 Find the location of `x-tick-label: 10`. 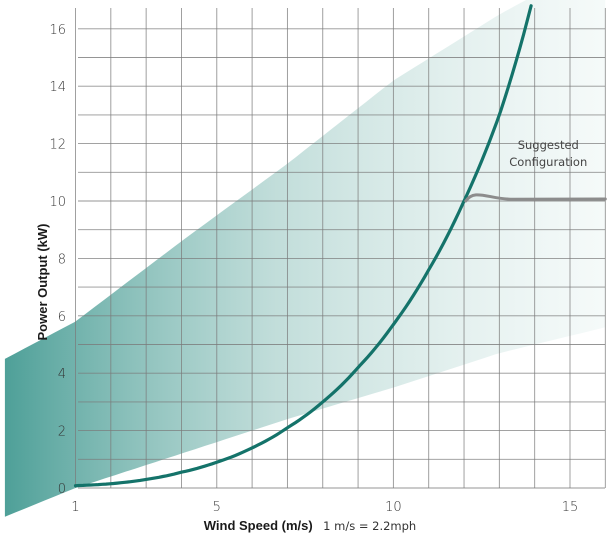

x-tick-label: 10 is located at coordinates (393, 507).